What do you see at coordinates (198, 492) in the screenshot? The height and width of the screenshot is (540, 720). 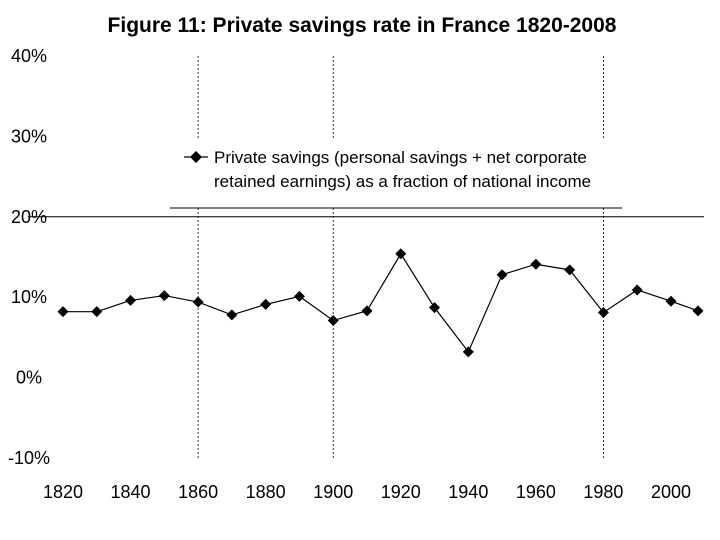 I see `x-tick-label: 1860` at bounding box center [198, 492].